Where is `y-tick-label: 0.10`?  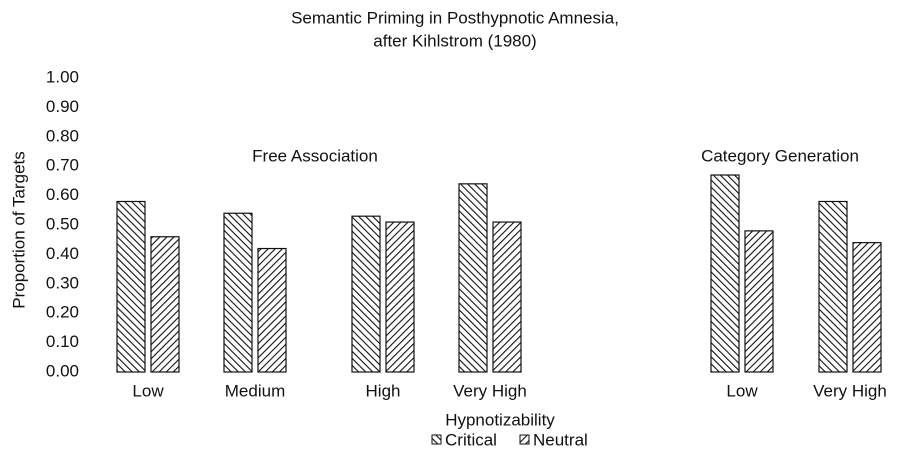
y-tick-label: 0.10 is located at coordinates (62, 341).